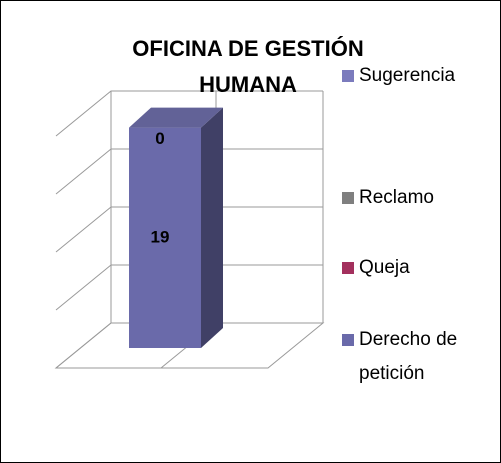 This screenshot has width=501, height=463. I want to click on legend-item: Sugerencia, so click(417, 76).